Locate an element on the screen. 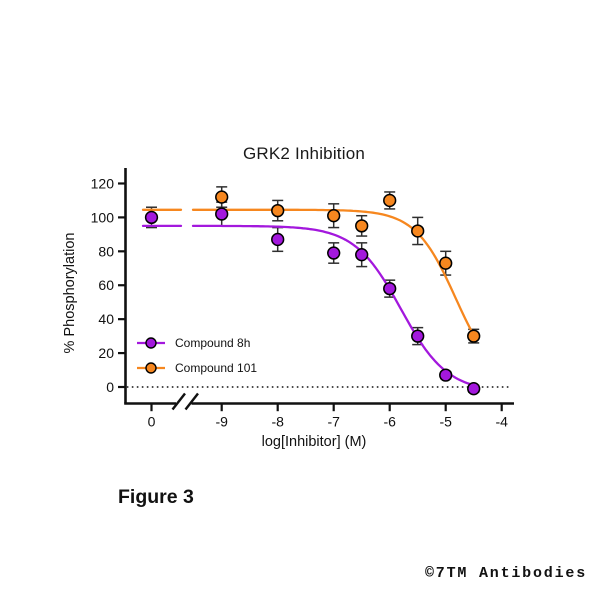 This screenshot has width=600, height=600. legend-label-compound-8h: Compound 8h is located at coordinates (213, 342).